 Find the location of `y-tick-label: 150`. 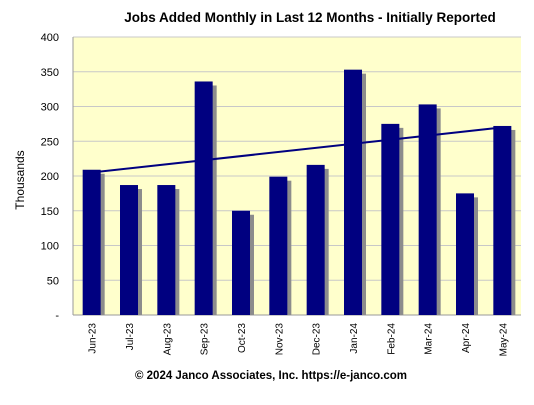

y-tick-label: 150 is located at coordinates (50, 212).